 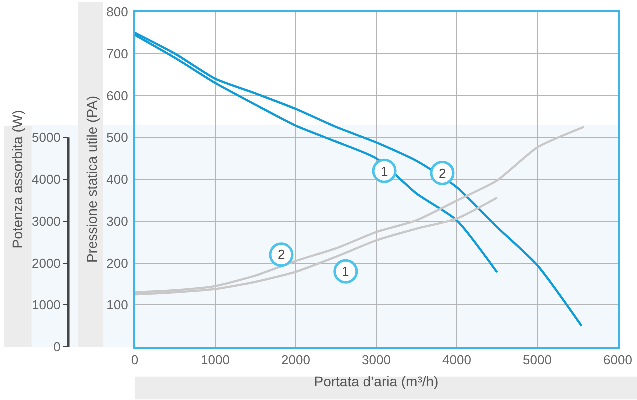 I want to click on y-tick-label: 400, so click(x=117, y=180).